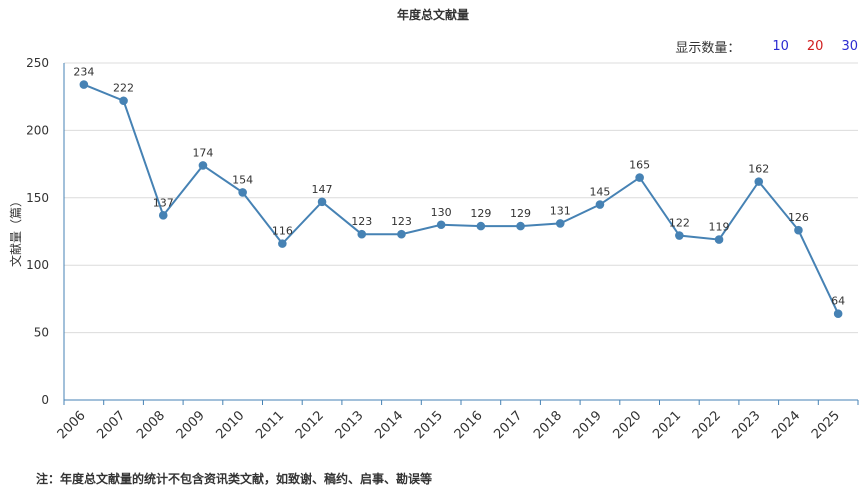 This screenshot has width=866, height=491. Describe the element at coordinates (37, 231) in the screenshot. I see `y-axis-ticks: 0 50 100 150 200 250` at that location.